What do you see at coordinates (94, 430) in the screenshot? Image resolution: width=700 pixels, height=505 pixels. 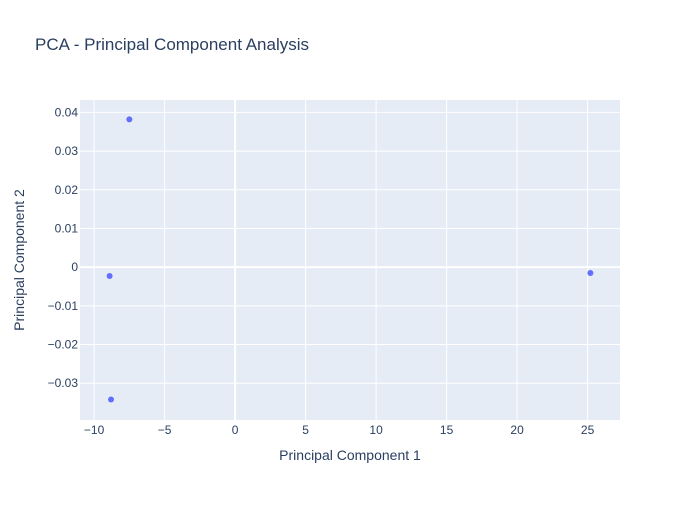 I see `x-tick-label: −10` at bounding box center [94, 430].